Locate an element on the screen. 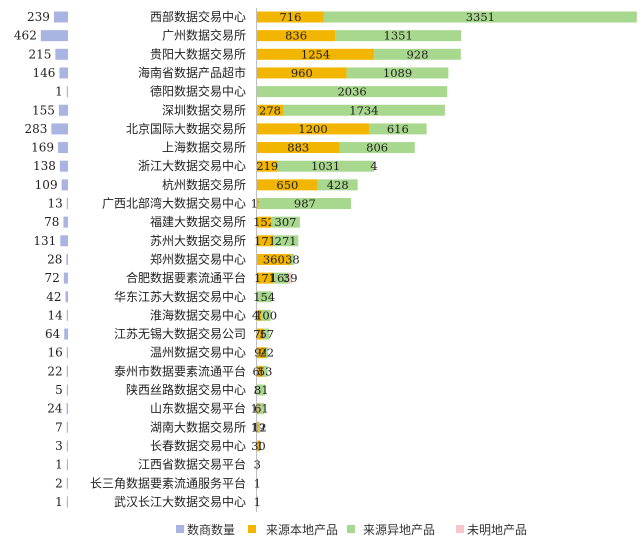  remote-product-value-label: 271 is located at coordinates (286, 241).